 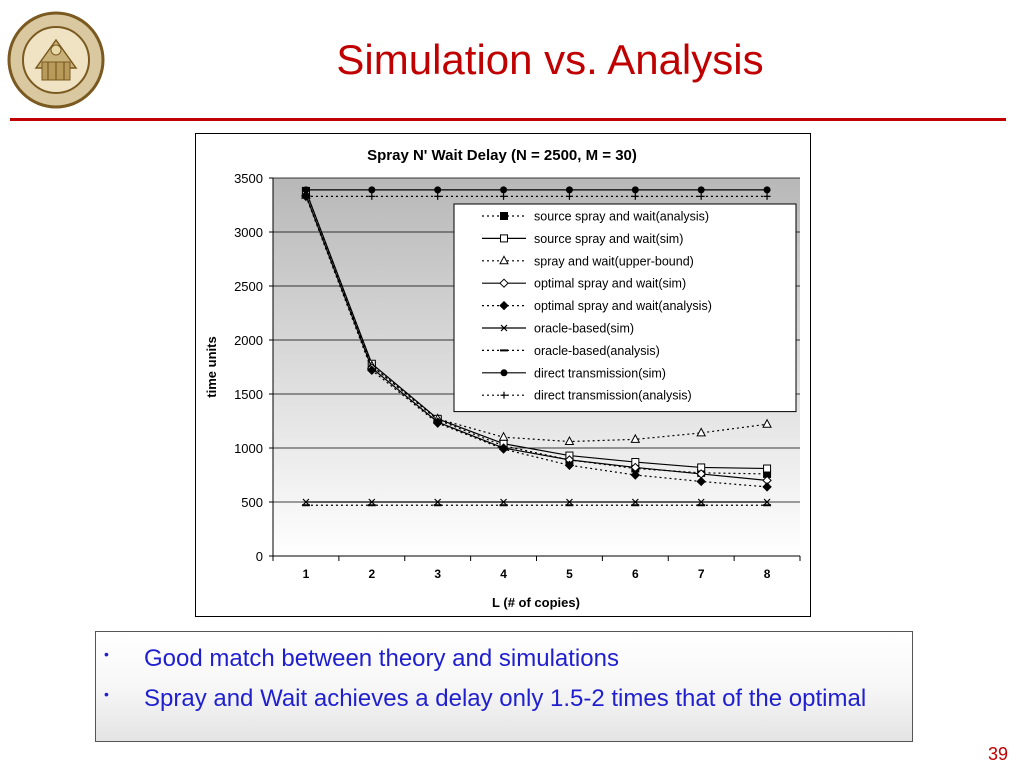 I want to click on series-line, so click(x=536, y=319).